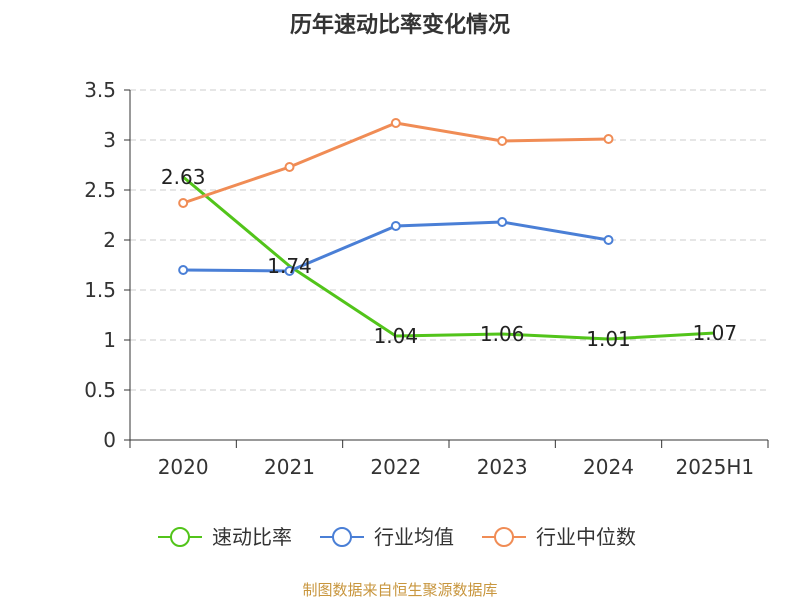 The width and height of the screenshot is (800, 600). I want to click on data-label-2025H1: 1.07, so click(715, 333).